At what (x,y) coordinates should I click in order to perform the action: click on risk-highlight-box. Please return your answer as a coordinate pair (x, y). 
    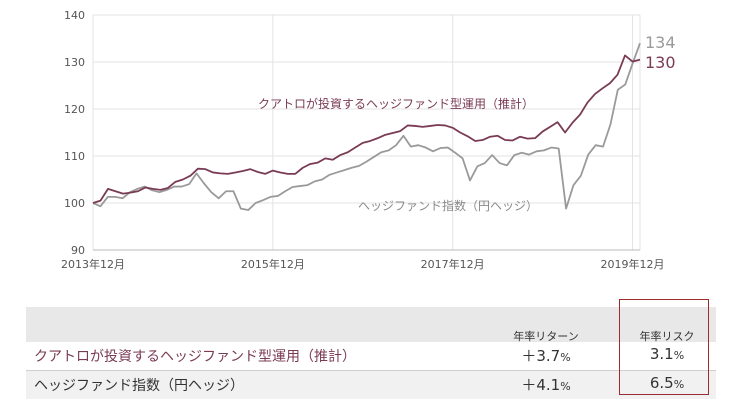
    Looking at the image, I should click on (664, 347).